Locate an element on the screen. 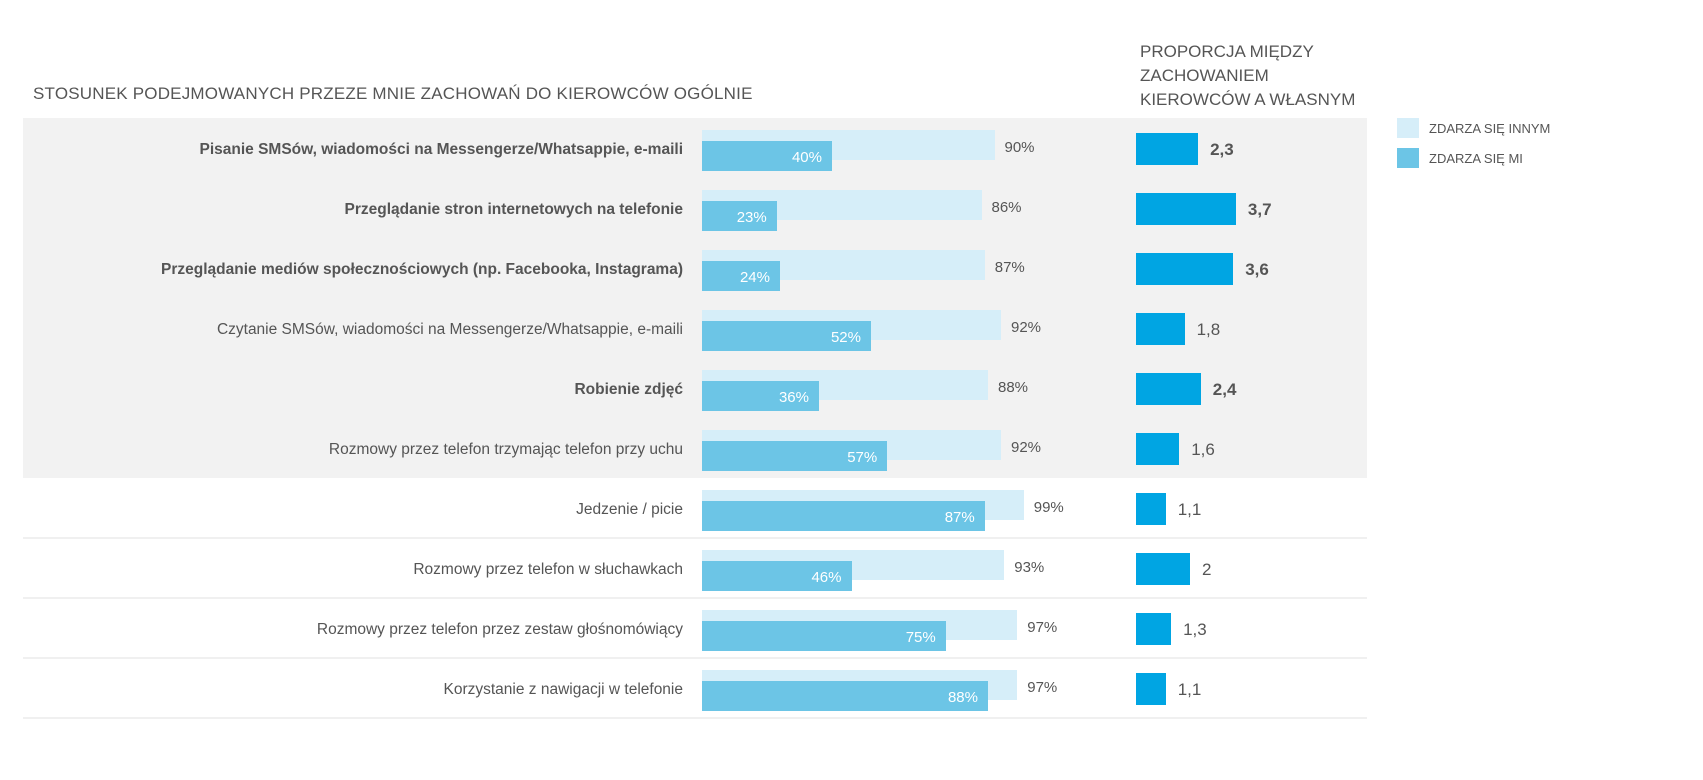 The width and height of the screenshot is (1703, 780). category-label: Jedzenie / picie is located at coordinates (629, 509).